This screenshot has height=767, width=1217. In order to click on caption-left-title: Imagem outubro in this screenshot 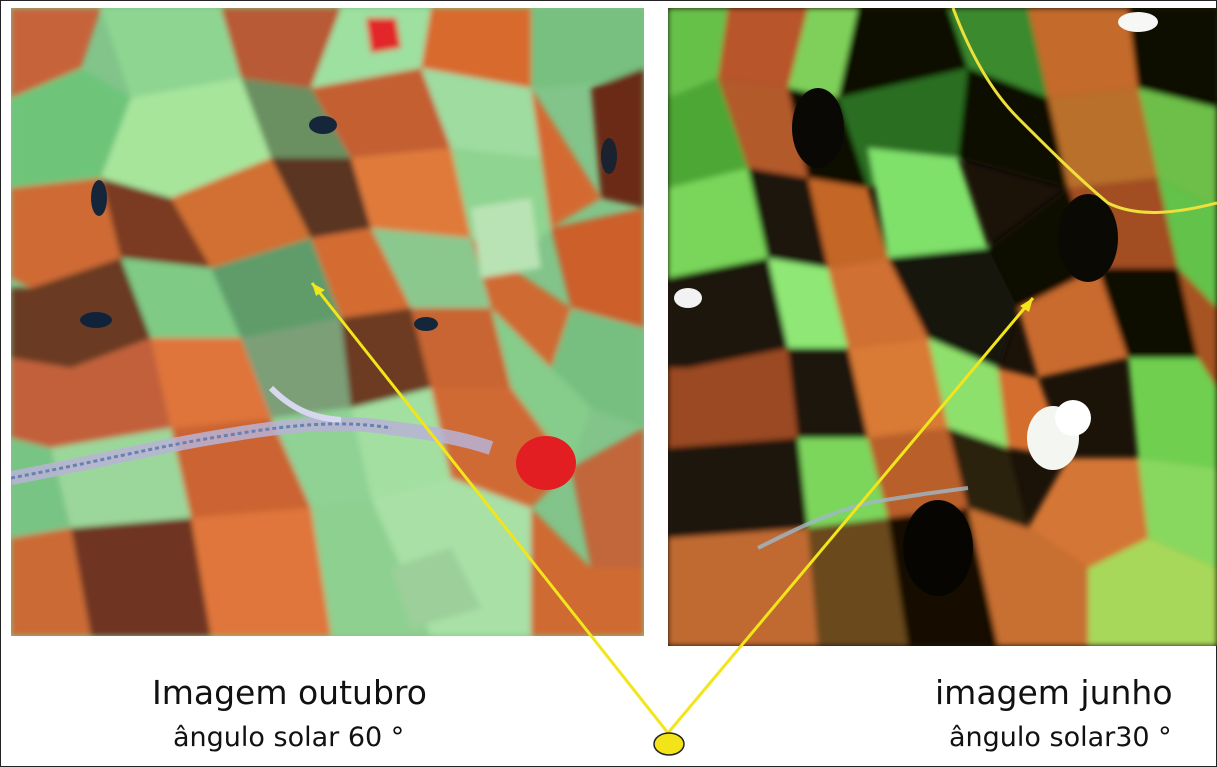, I will do `click(289, 692)`.